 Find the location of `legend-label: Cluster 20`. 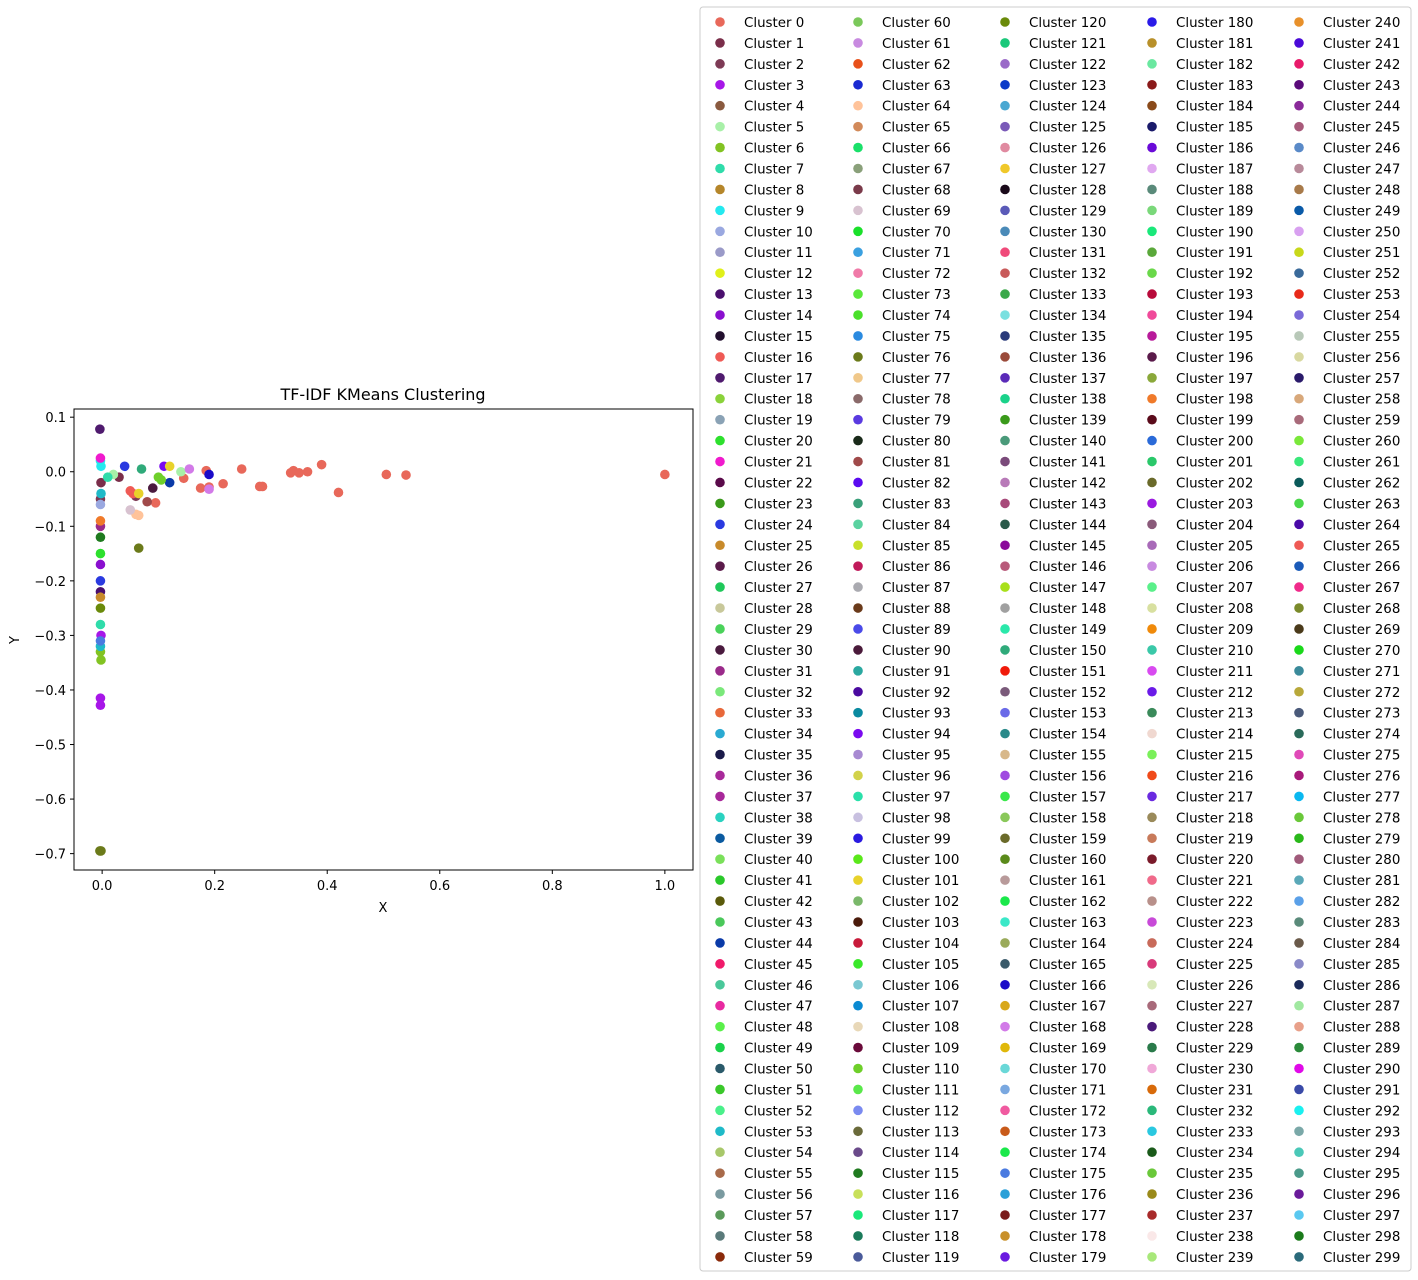

legend-label: Cluster 20 is located at coordinates (778, 442).